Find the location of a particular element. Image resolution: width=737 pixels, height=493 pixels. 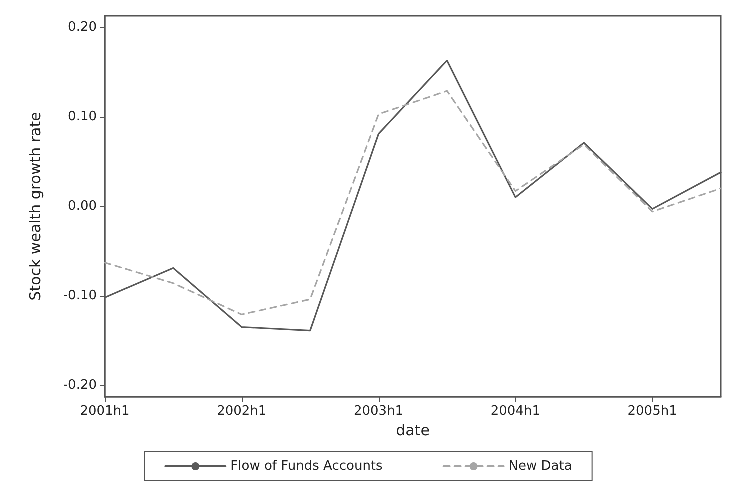

y-tick-label: -0.20 is located at coordinates (80, 385).